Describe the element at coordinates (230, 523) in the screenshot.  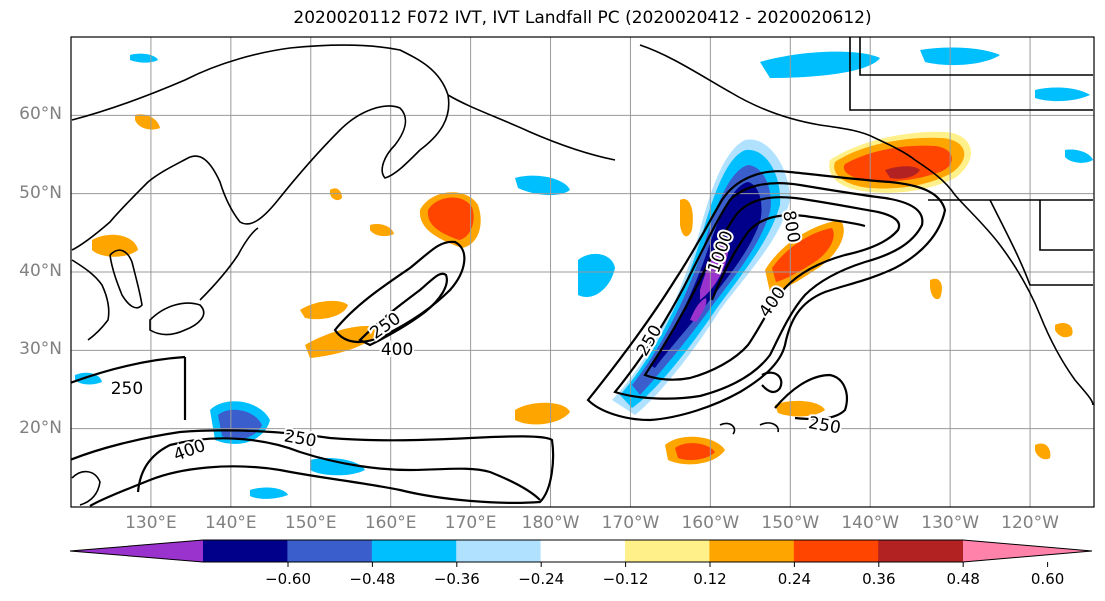
I see `longitude-label: 140°E` at that location.